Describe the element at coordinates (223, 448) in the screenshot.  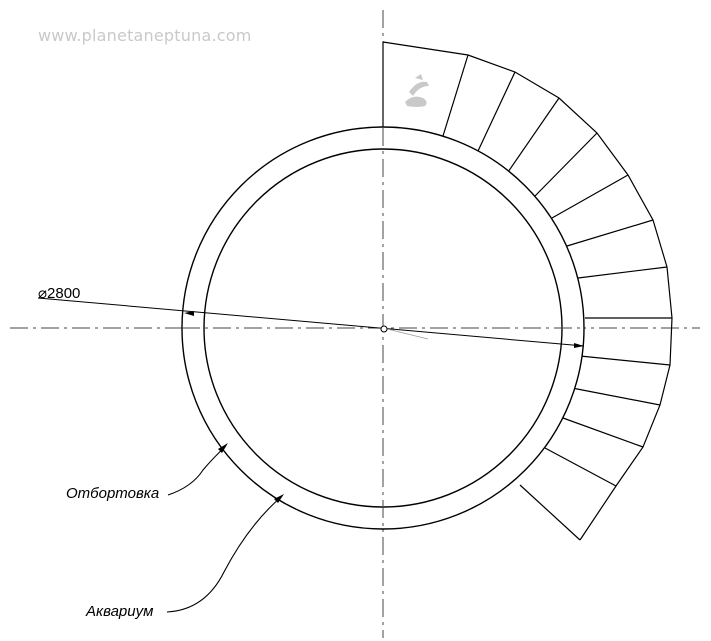
I see `otbortovka-arrow` at that location.